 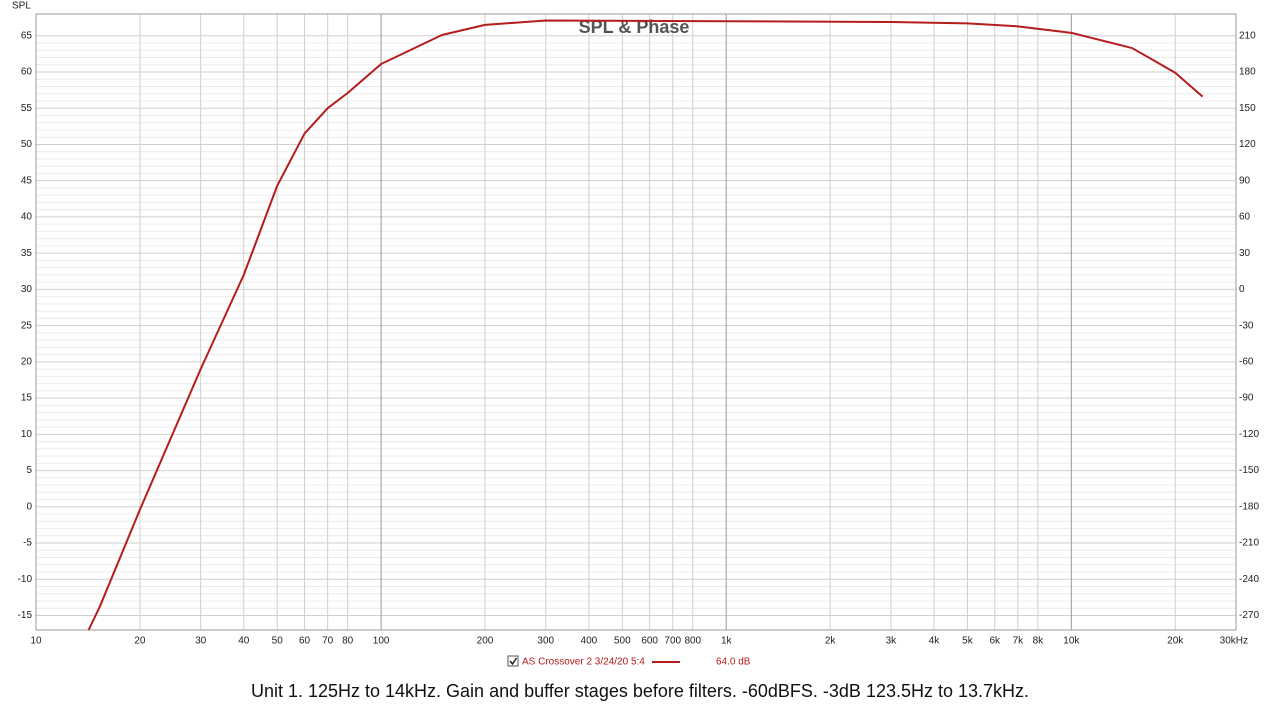 I want to click on y-tick-label: 65, so click(x=27, y=35).